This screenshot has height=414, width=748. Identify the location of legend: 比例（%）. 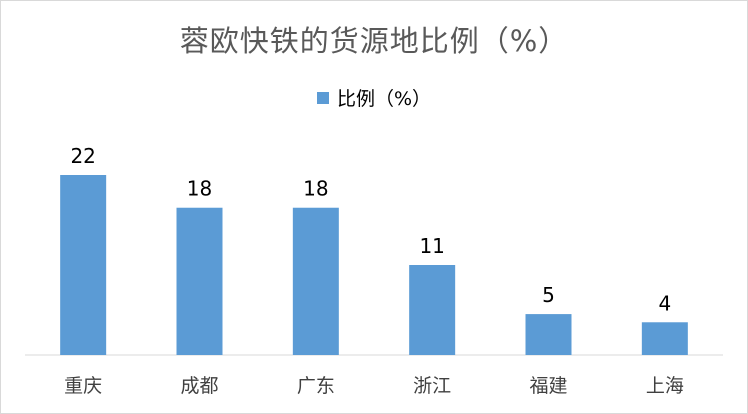
(374, 97).